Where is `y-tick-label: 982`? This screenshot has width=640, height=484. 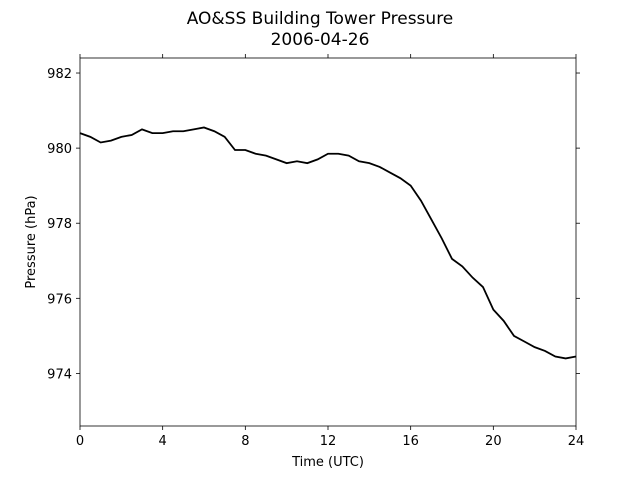
y-tick-label: 982 is located at coordinates (59, 74).